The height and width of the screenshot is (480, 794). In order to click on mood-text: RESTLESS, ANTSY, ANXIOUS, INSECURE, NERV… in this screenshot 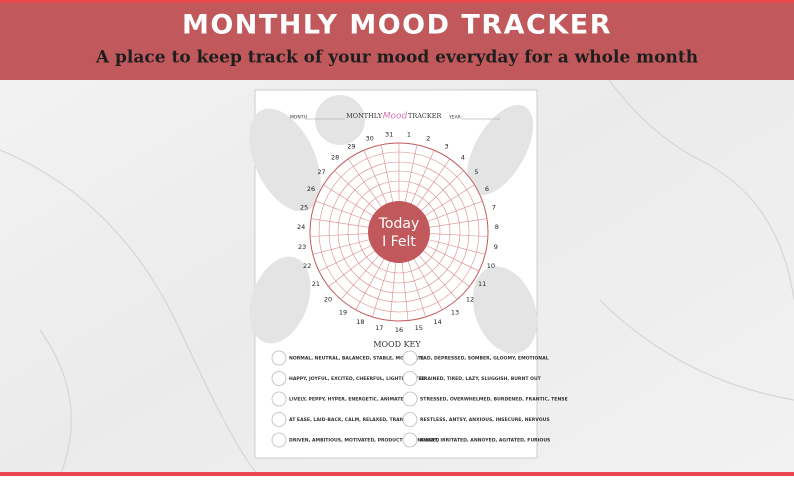, I will do `click(485, 420)`.